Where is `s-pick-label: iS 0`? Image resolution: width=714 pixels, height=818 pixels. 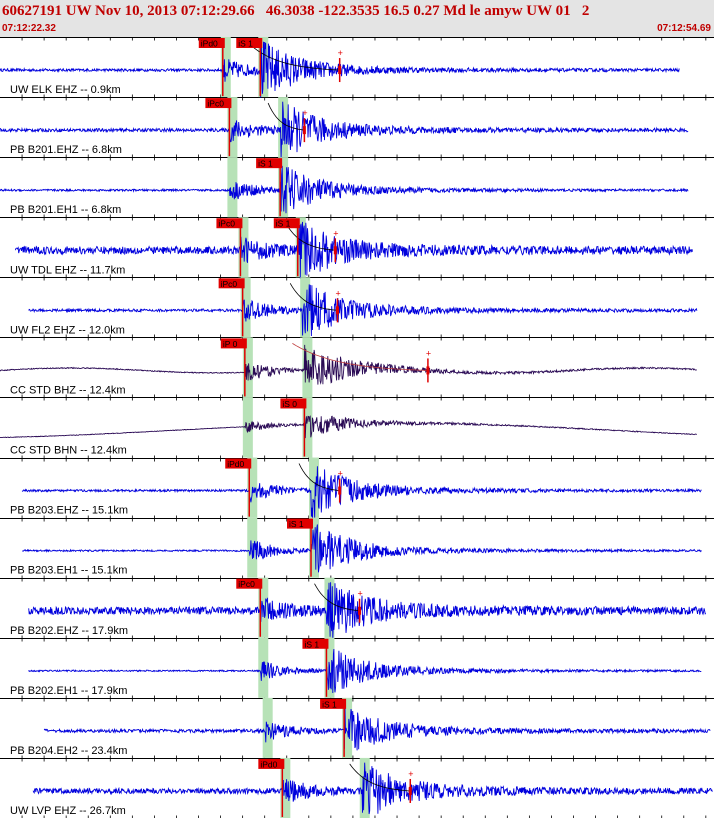 s-pick-label: iS 0 is located at coordinates (289, 404).